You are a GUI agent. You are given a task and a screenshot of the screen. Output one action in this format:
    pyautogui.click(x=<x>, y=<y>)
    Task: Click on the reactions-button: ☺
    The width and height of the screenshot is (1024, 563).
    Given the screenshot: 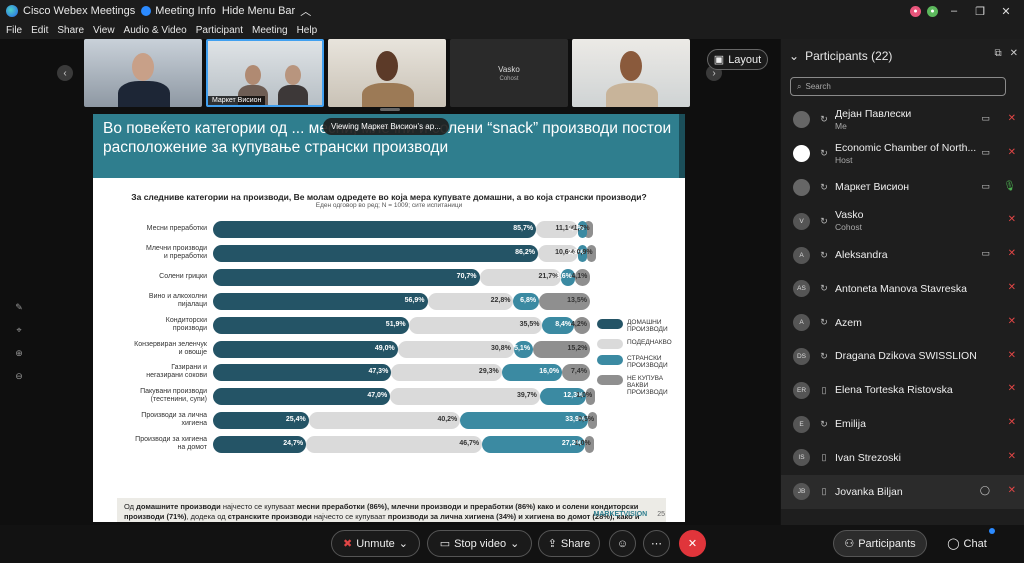 What is the action you would take?
    pyautogui.click(x=622, y=543)
    